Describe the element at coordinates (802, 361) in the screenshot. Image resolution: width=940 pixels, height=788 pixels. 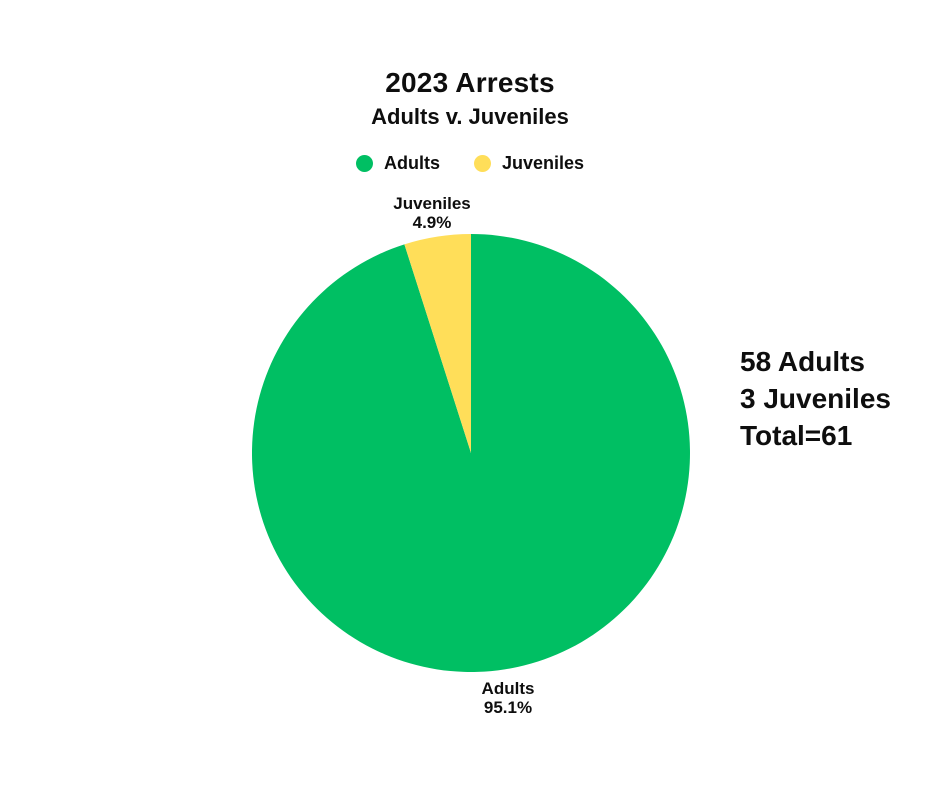
I see `annotation-line-adults: 58 Adults` at that location.